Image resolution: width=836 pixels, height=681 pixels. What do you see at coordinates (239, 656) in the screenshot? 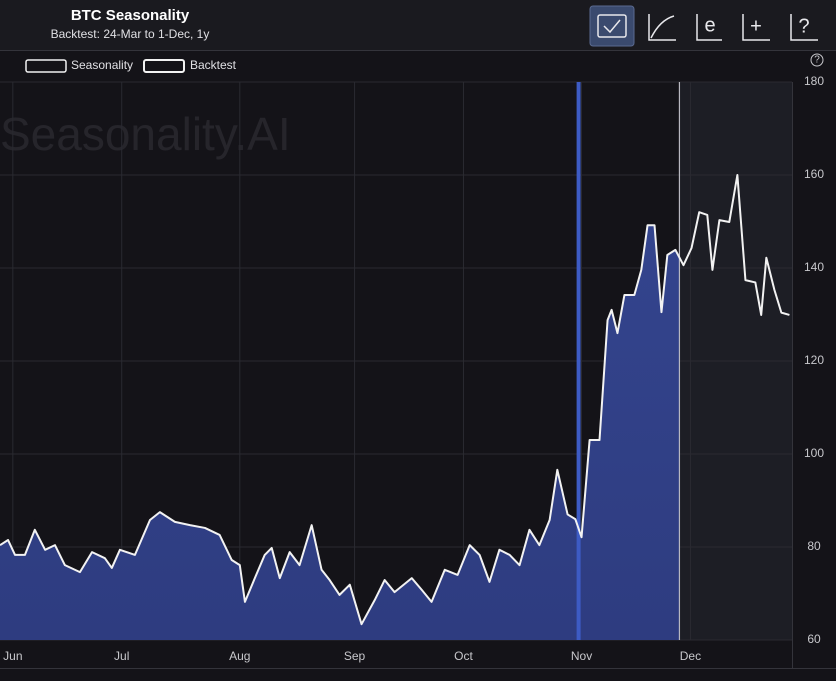
I see `x-tick-label: Aug` at bounding box center [239, 656].